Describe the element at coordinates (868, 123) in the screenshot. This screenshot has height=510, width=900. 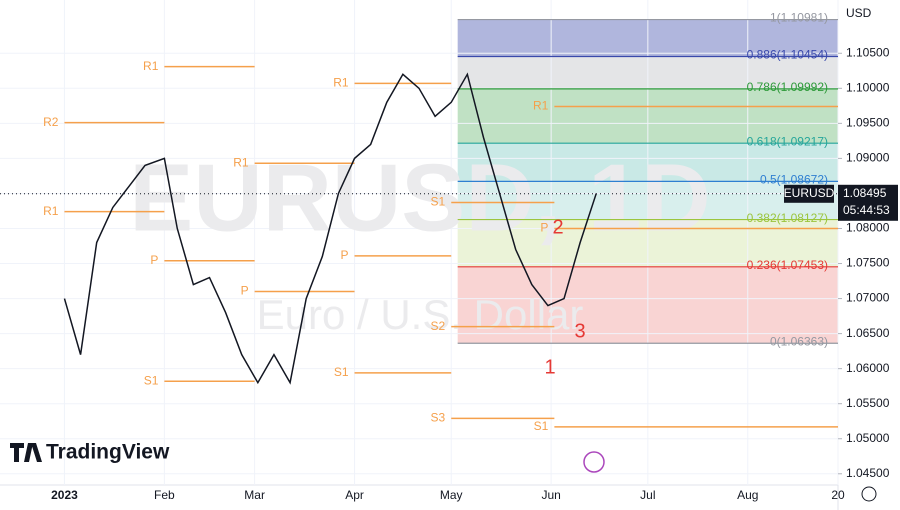
I see `y-tick-label: 1.09500` at that location.